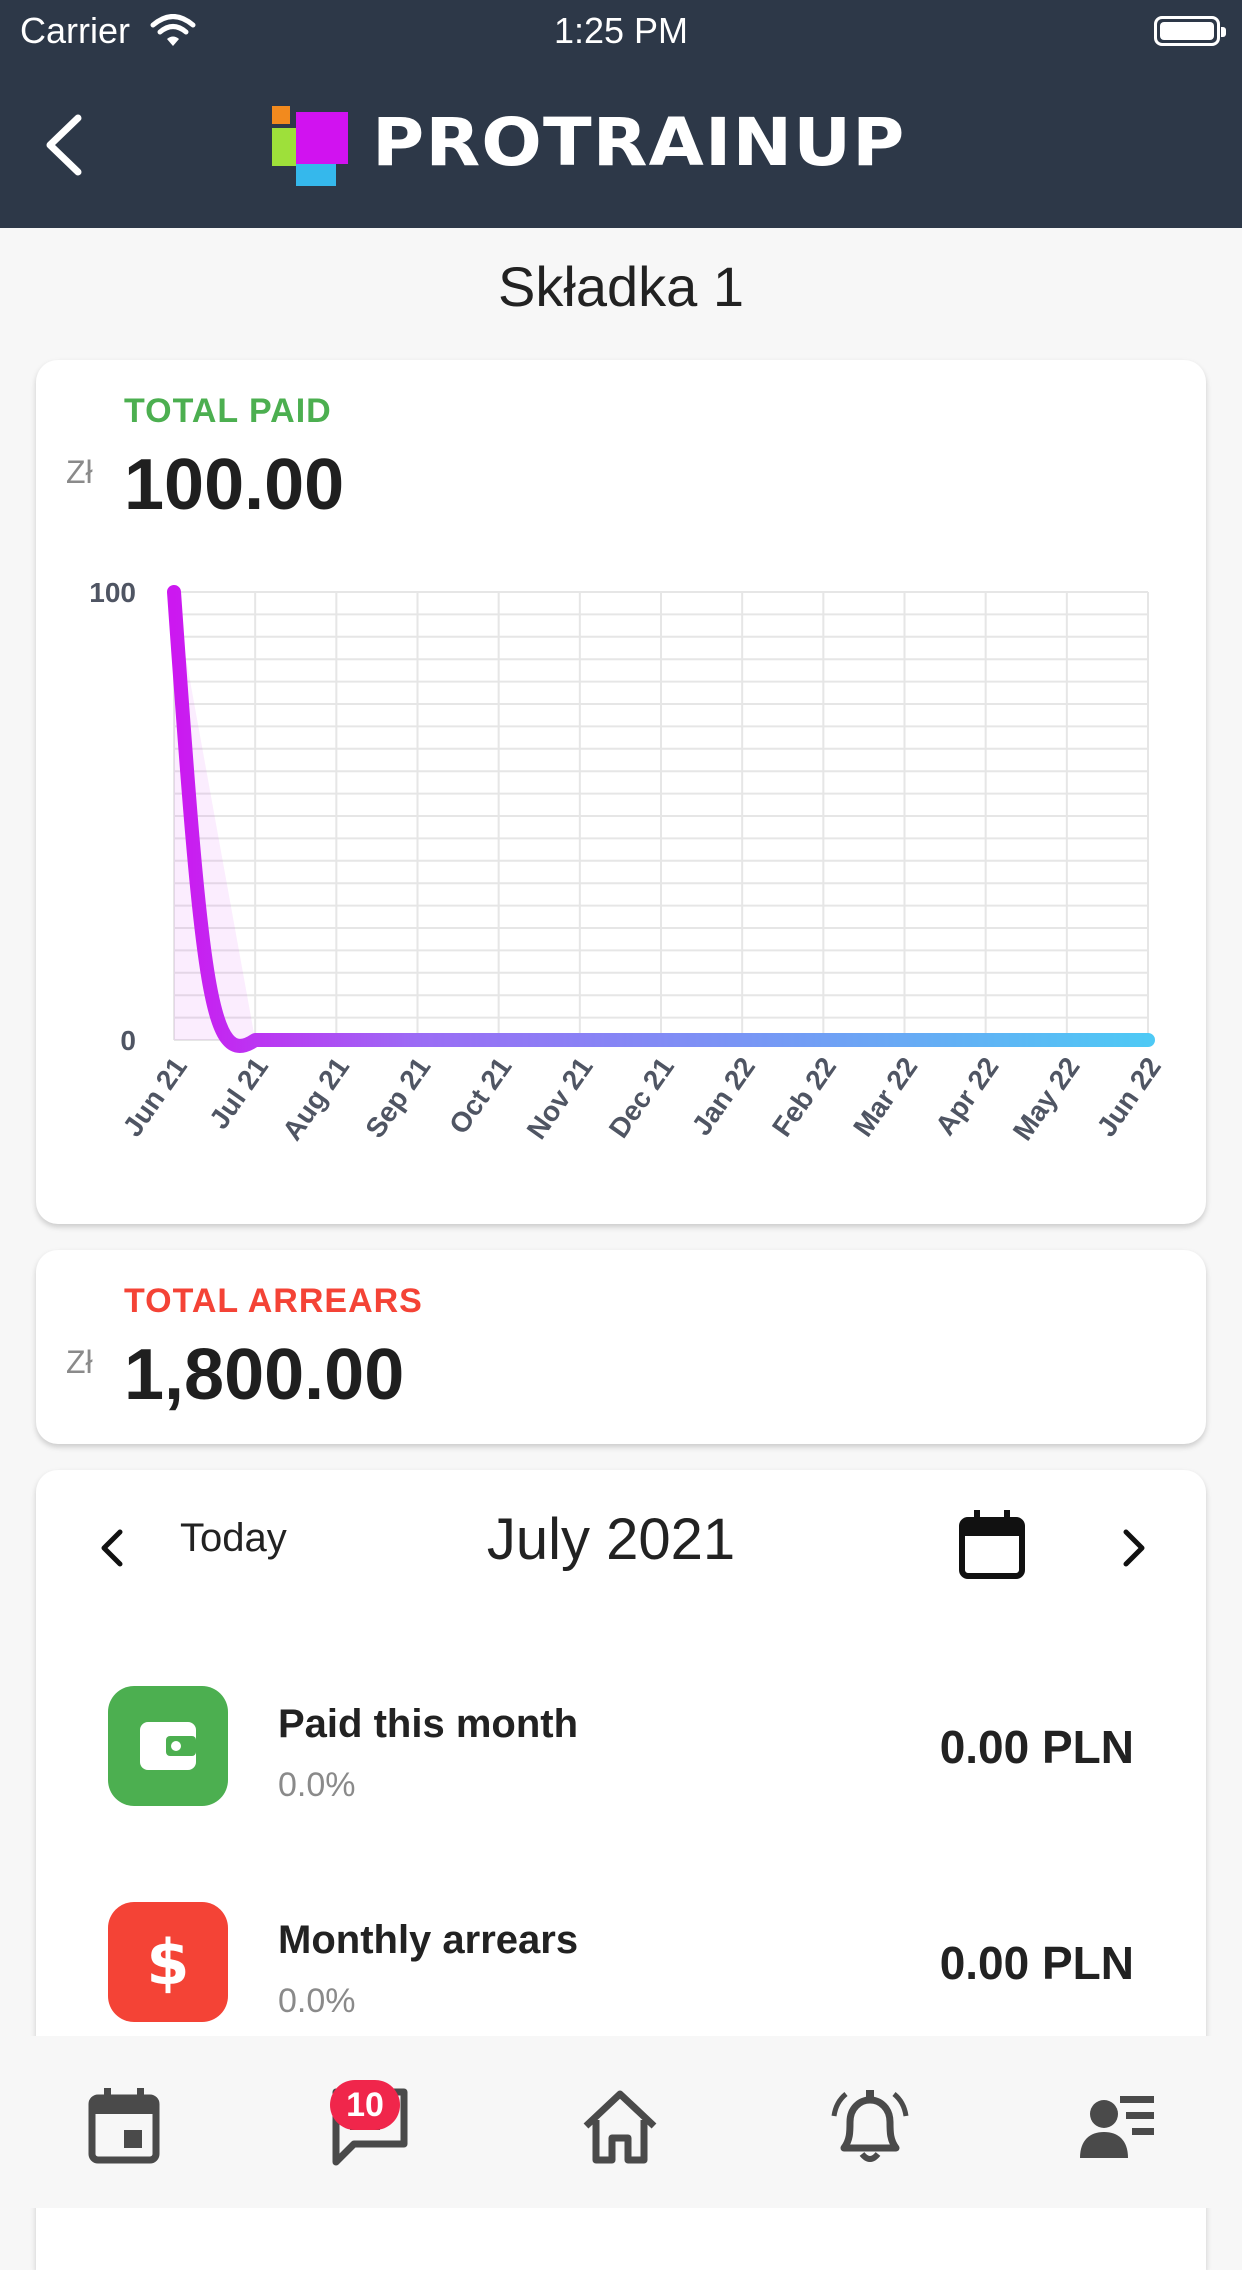 The image size is (1242, 2270). I want to click on page-title: Składka 1, so click(621, 286).